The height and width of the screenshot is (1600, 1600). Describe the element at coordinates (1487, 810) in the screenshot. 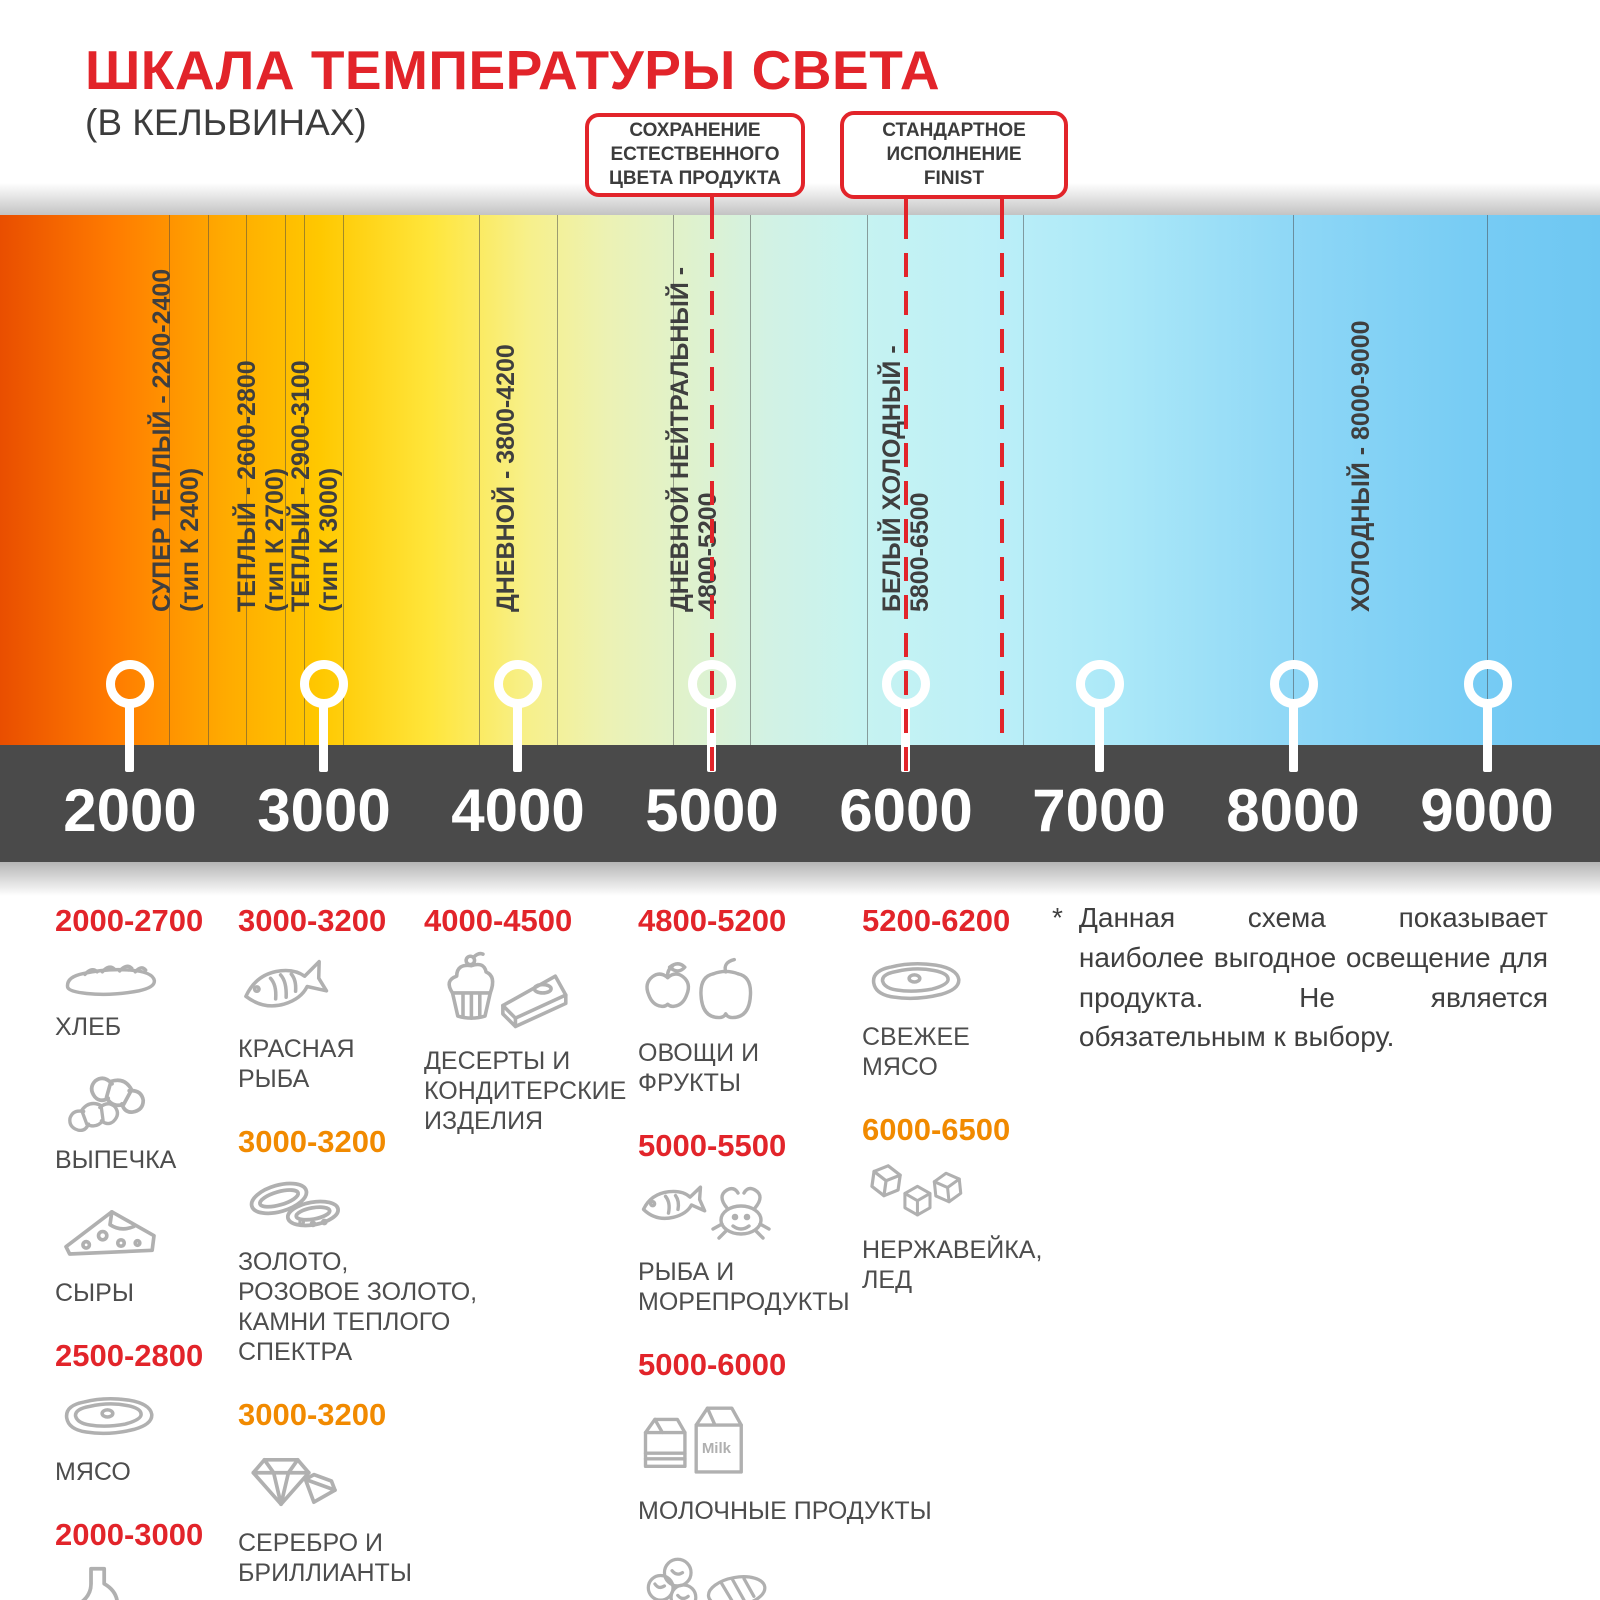

I see `axis-tick-label: 9000` at that location.